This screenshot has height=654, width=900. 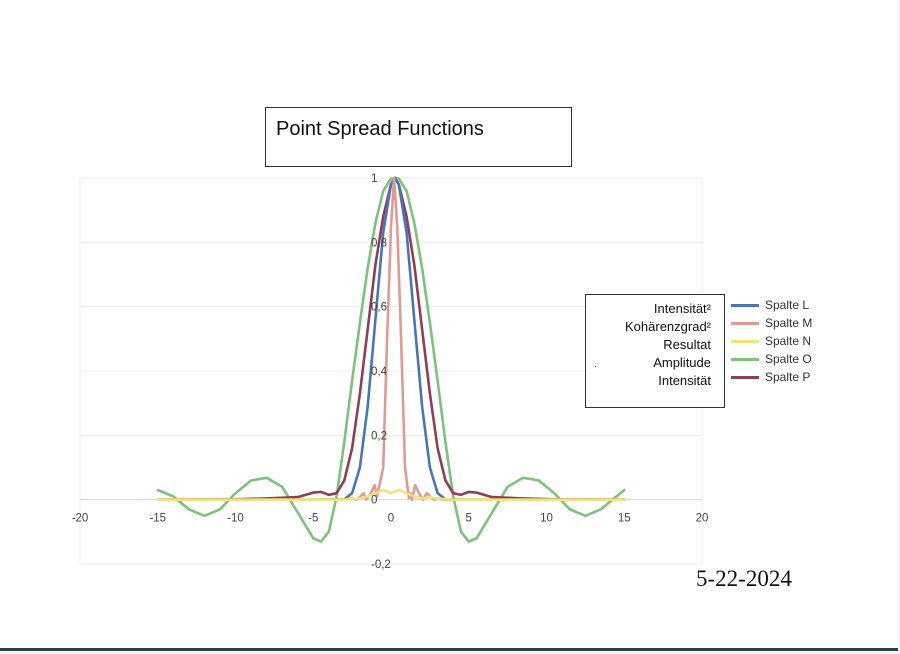 What do you see at coordinates (684, 380) in the screenshot?
I see `annotation-line-5: Intensität` at bounding box center [684, 380].